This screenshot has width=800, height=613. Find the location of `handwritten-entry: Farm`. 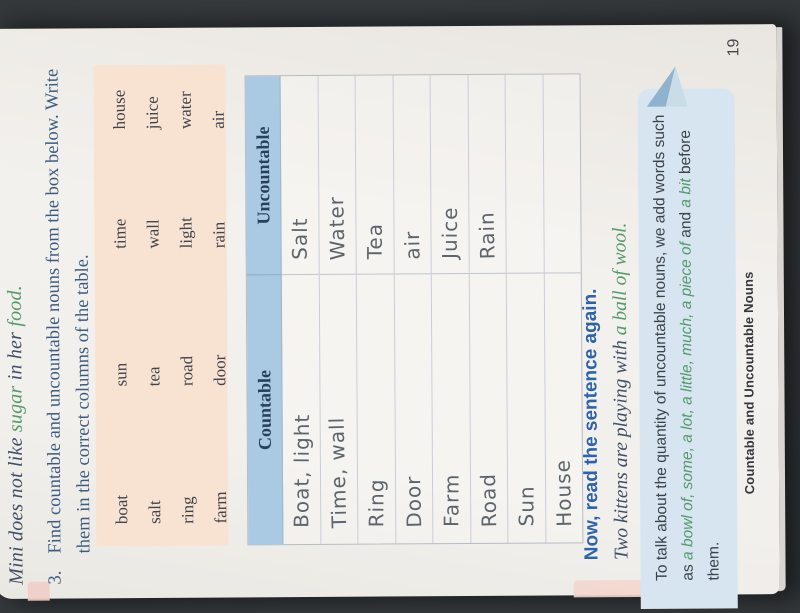

handwritten-entry: Farm is located at coordinates (451, 500).